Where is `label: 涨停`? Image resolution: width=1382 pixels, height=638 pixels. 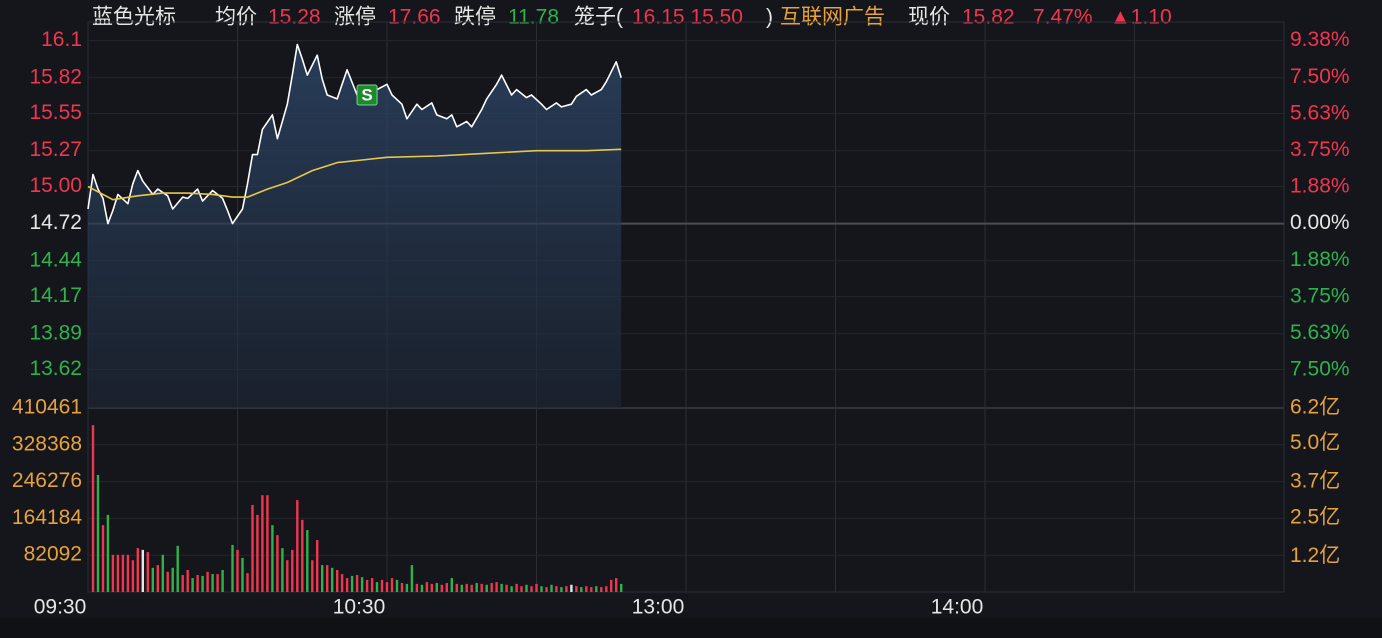 label: 涨停 is located at coordinates (355, 17).